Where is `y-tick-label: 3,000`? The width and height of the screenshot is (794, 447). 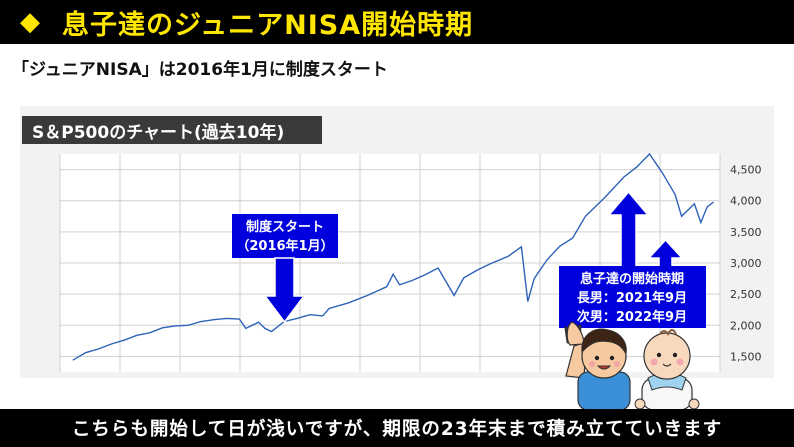 y-tick-label: 3,000 is located at coordinates (746, 263).